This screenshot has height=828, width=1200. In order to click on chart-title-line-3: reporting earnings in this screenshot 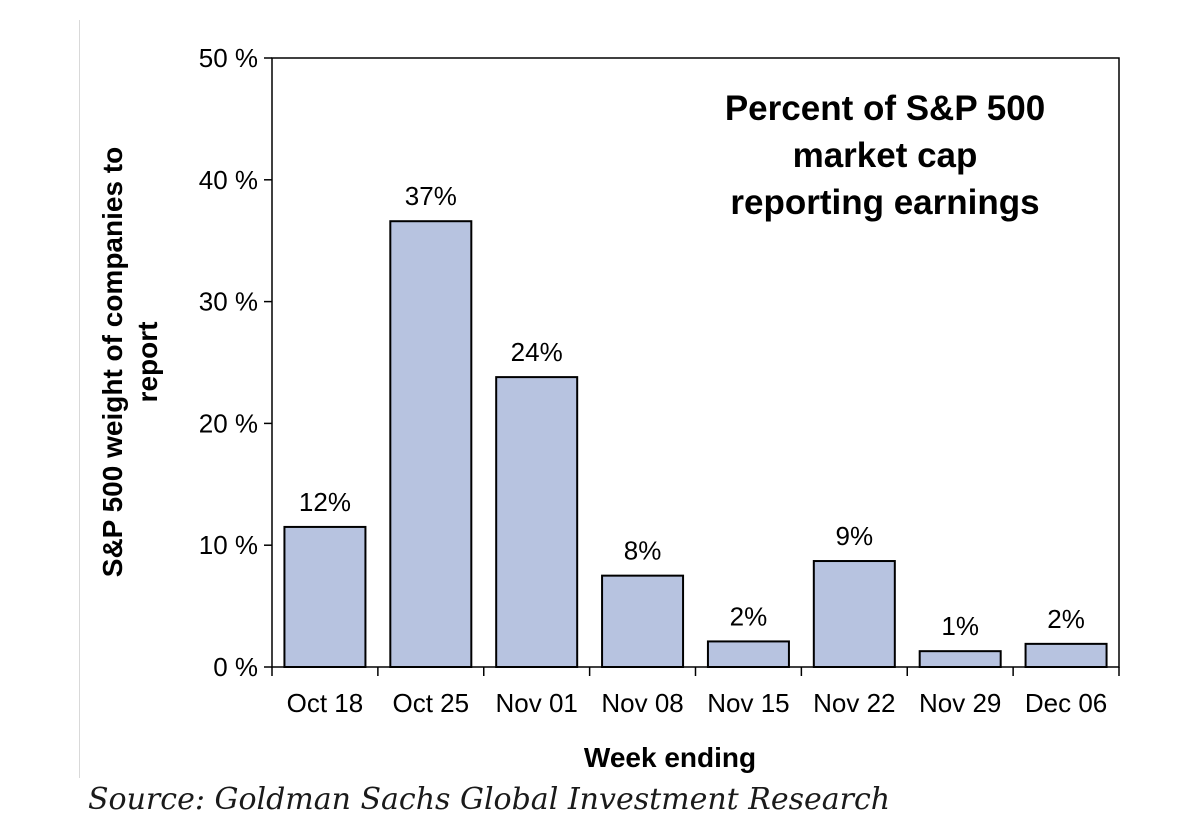, I will do `click(884, 202)`.